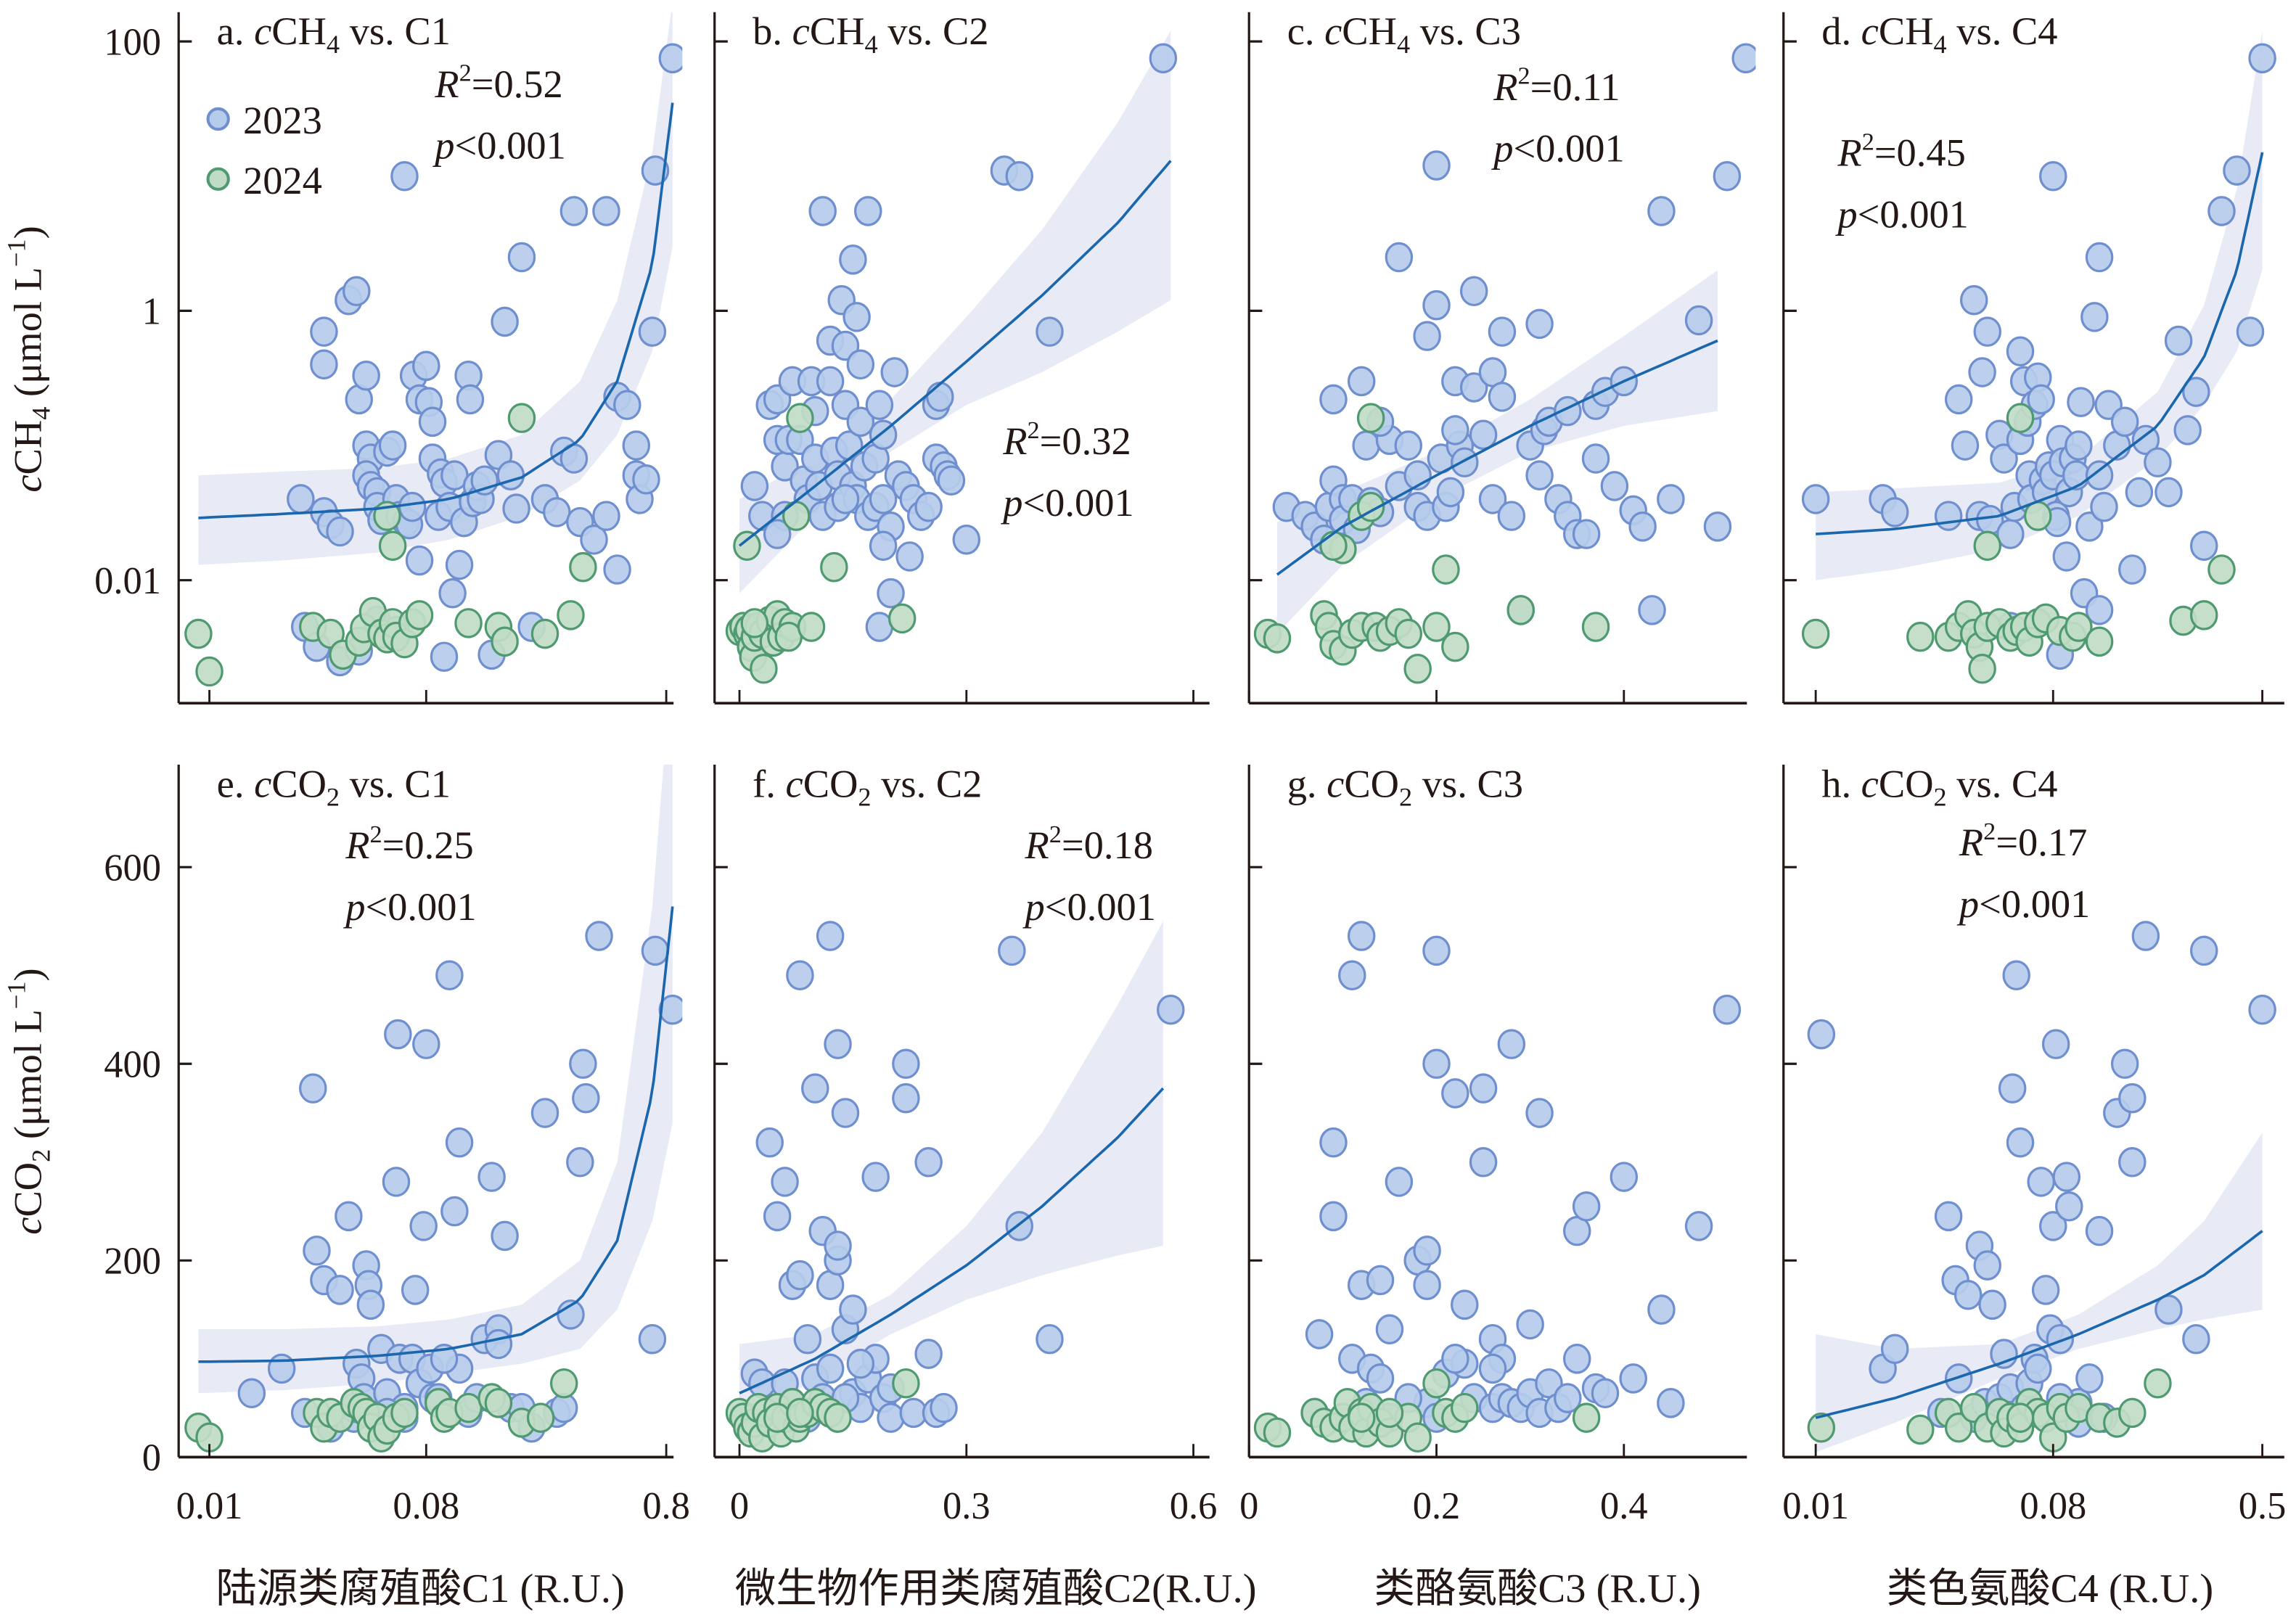 This screenshot has height=1623, width=2296. What do you see at coordinates (1939, 34) in the screenshot?
I see `panel-title: d. cCH4 vs. C4` at bounding box center [1939, 34].